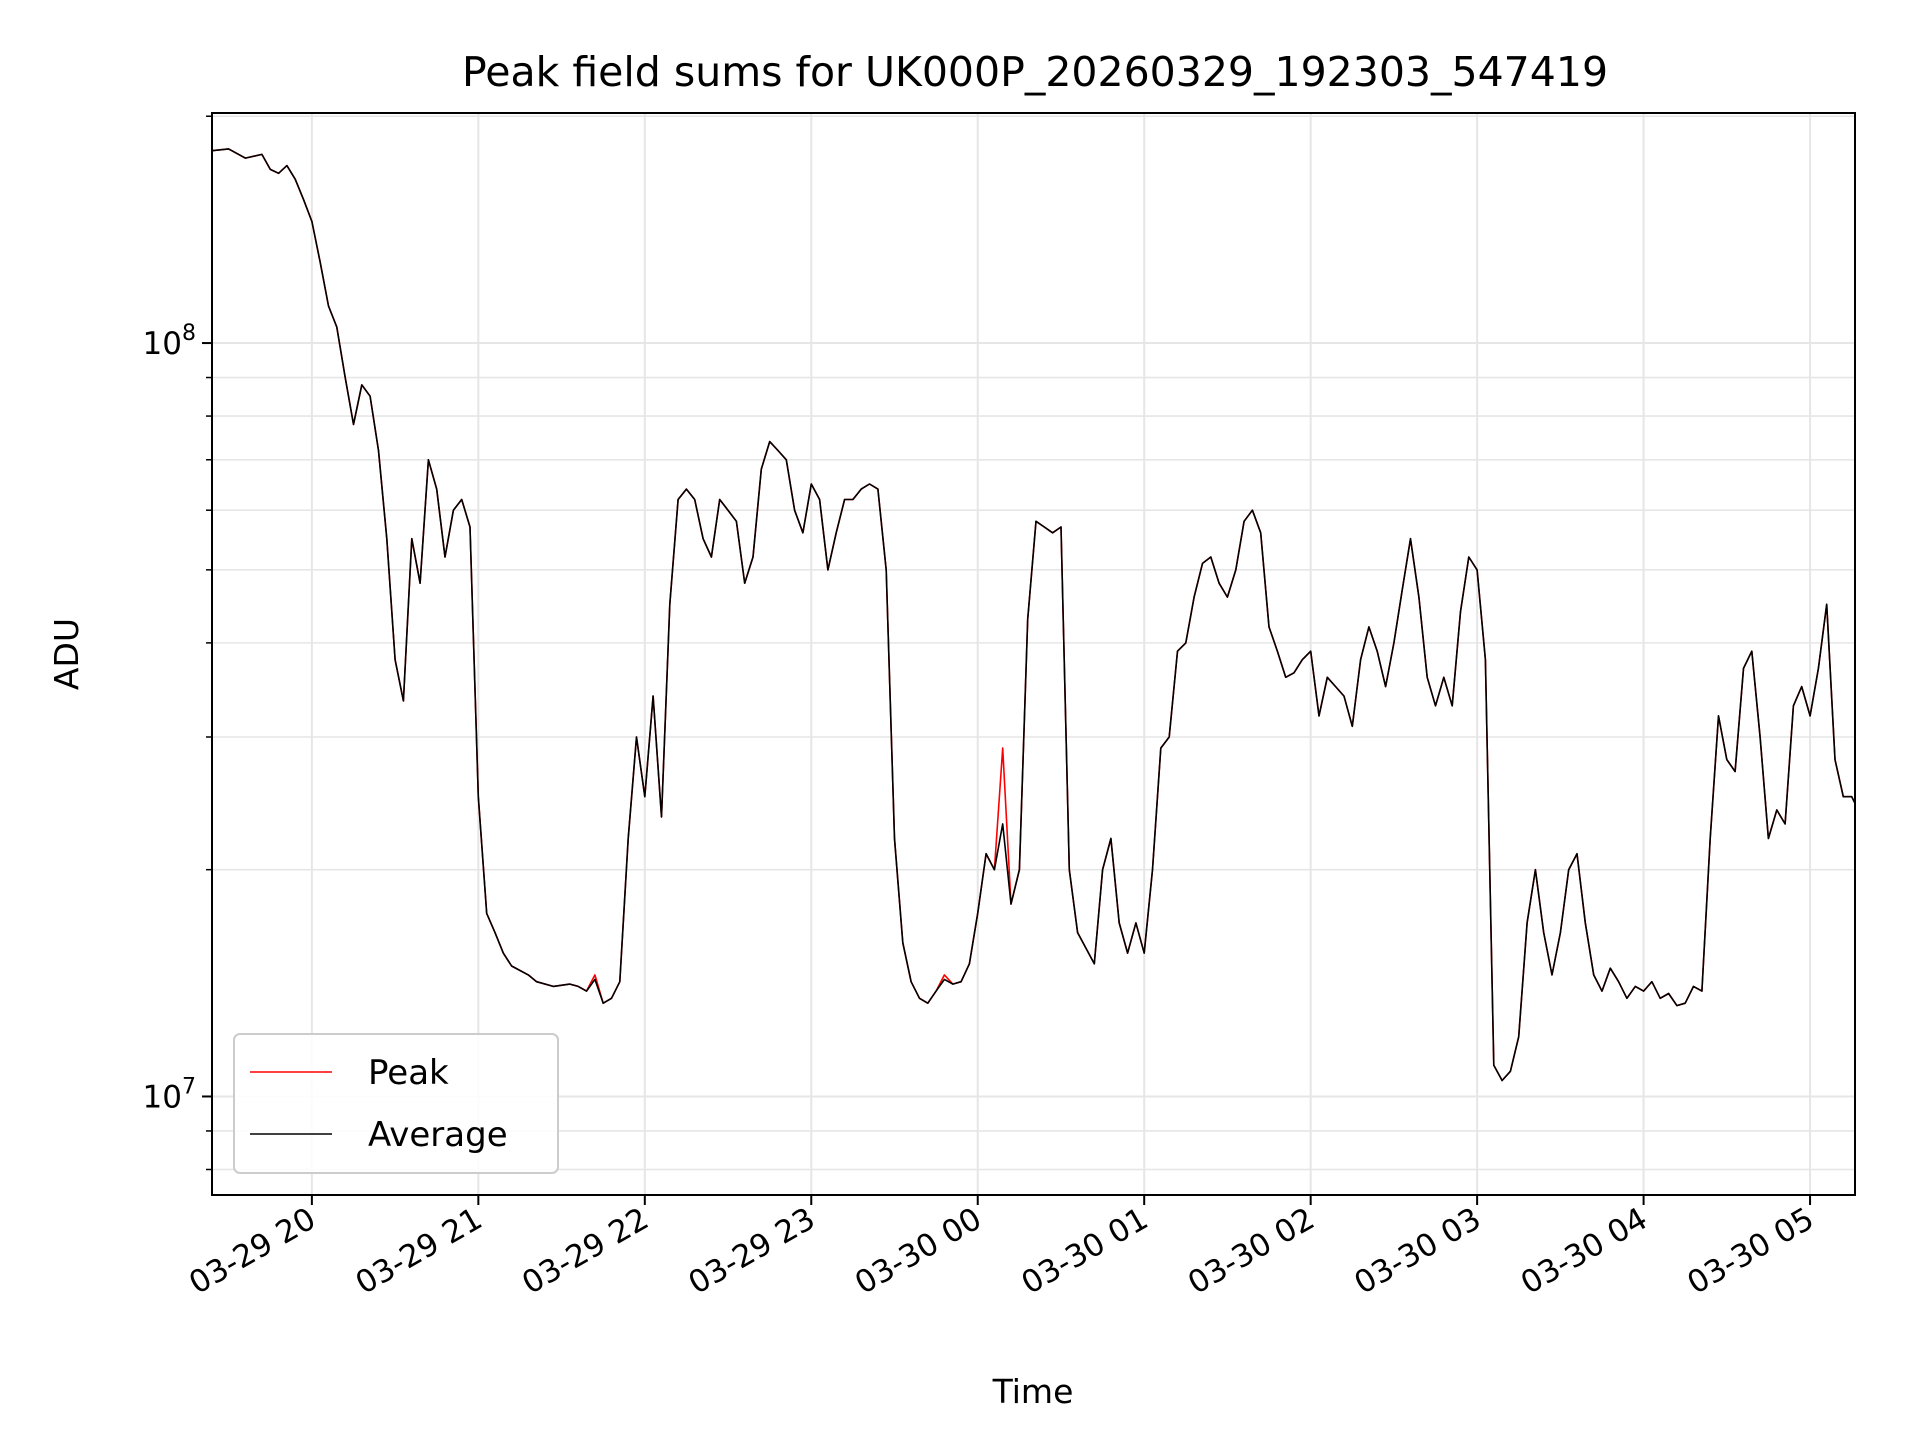  Describe the element at coordinates (169, 1094) in the screenshot. I see `y-tick-label: 10⁷` at that location.